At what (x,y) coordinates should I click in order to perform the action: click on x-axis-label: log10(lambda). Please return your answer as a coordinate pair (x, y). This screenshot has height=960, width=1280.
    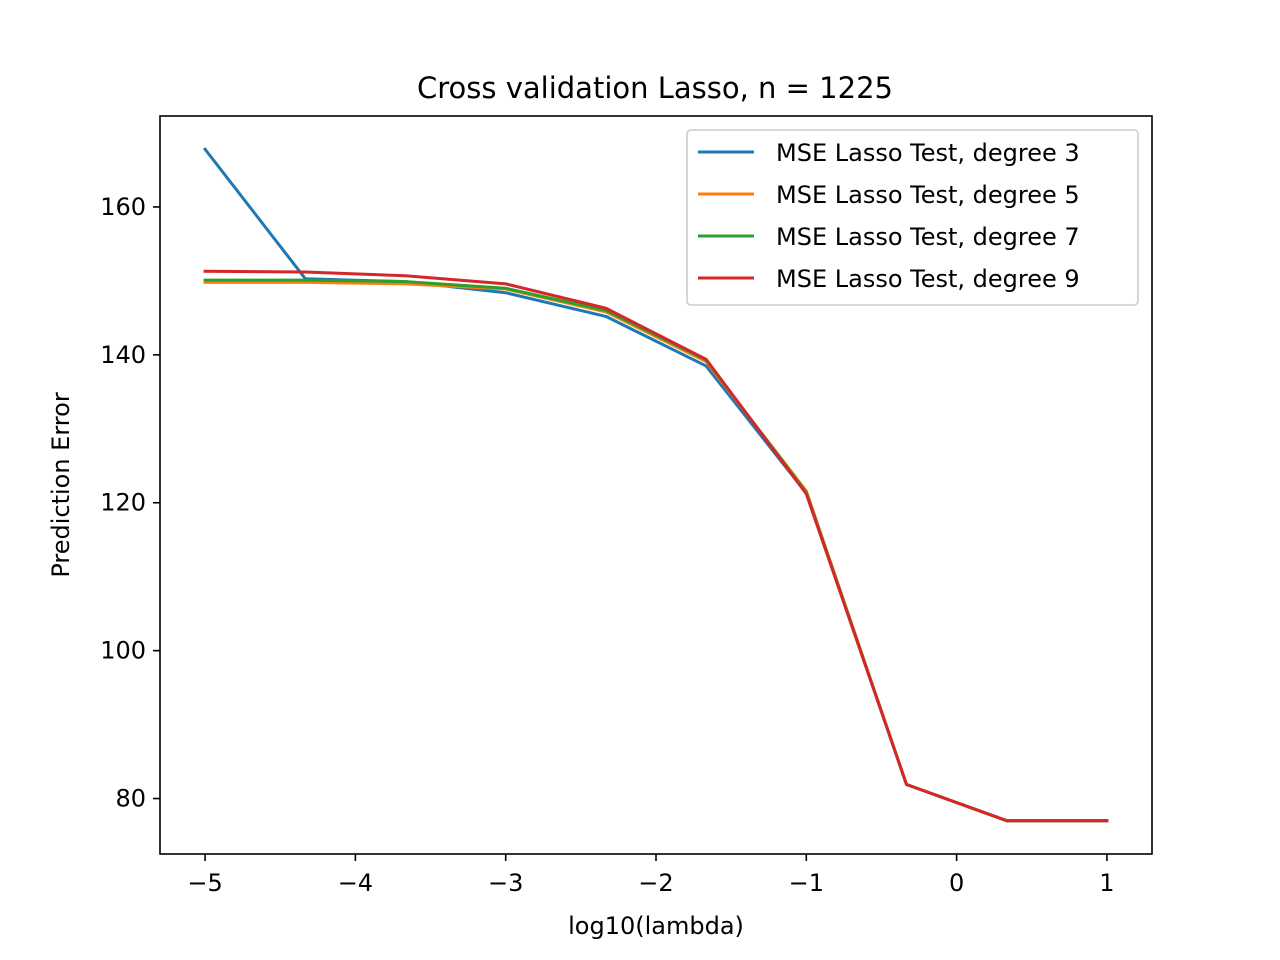
    Looking at the image, I should click on (656, 926).